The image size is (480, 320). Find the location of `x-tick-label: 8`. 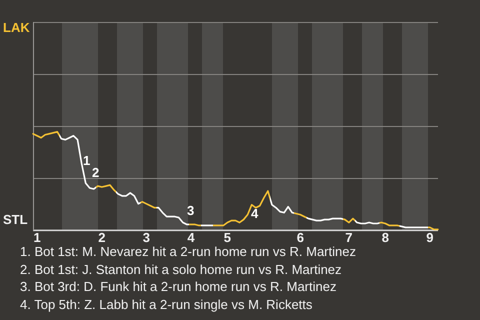

x-tick-label: 8 is located at coordinates (385, 237).